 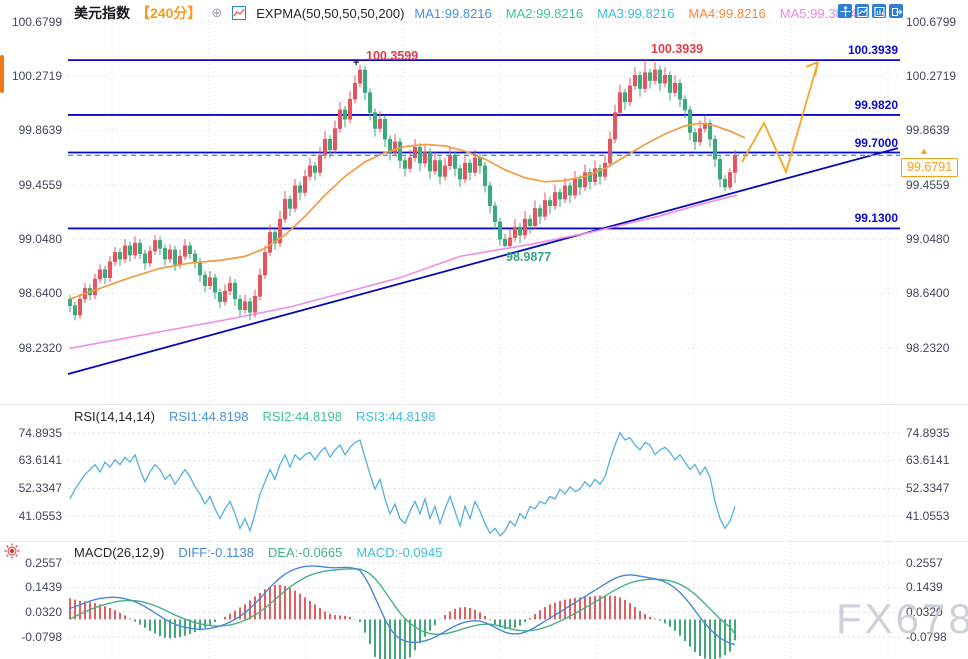 What do you see at coordinates (43, 587) in the screenshot?
I see `macd-axis-tick-left: 0.1439` at bounding box center [43, 587].